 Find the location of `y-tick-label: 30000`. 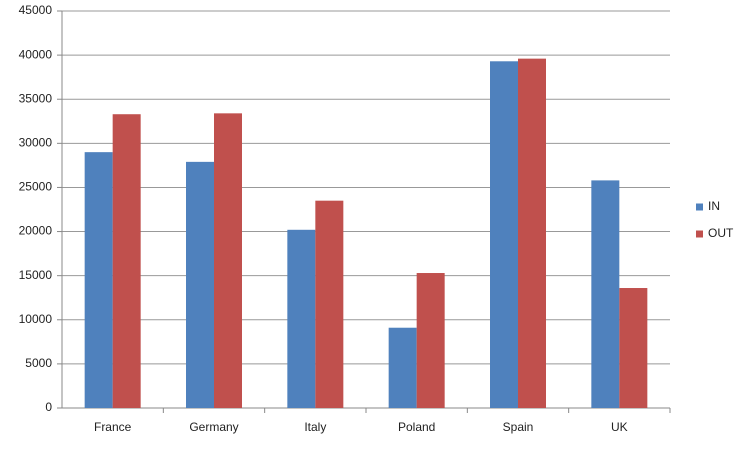

y-tick-label: 30000 is located at coordinates (36, 143).